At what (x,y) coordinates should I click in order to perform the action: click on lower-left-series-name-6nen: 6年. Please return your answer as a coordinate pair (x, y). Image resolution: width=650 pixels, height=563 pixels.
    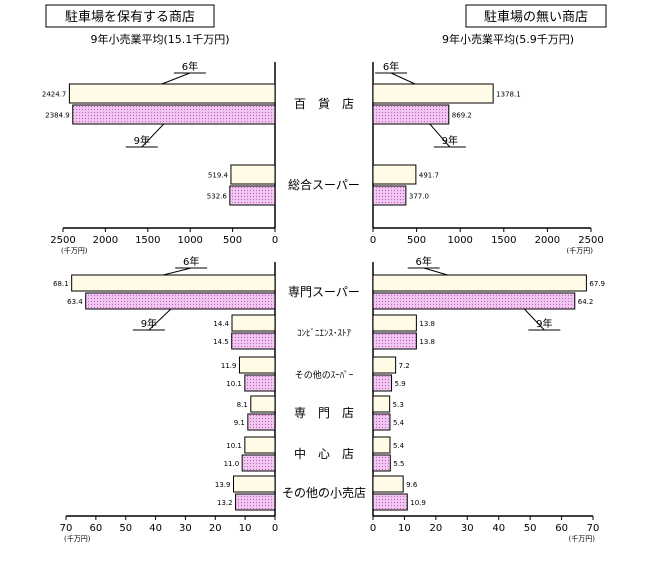
    Looking at the image, I should click on (191, 261).